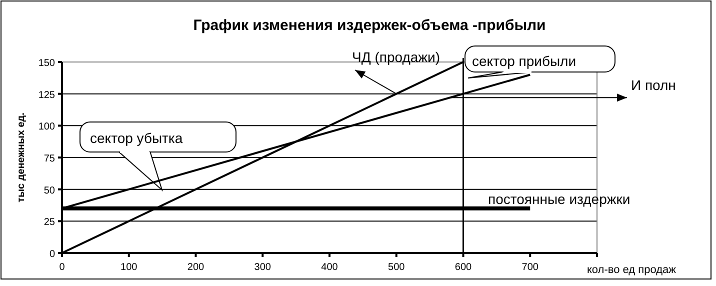 The image size is (716, 286). What do you see at coordinates (136, 138) in the screenshot?
I see `annotation: сектор убытка` at bounding box center [136, 138].